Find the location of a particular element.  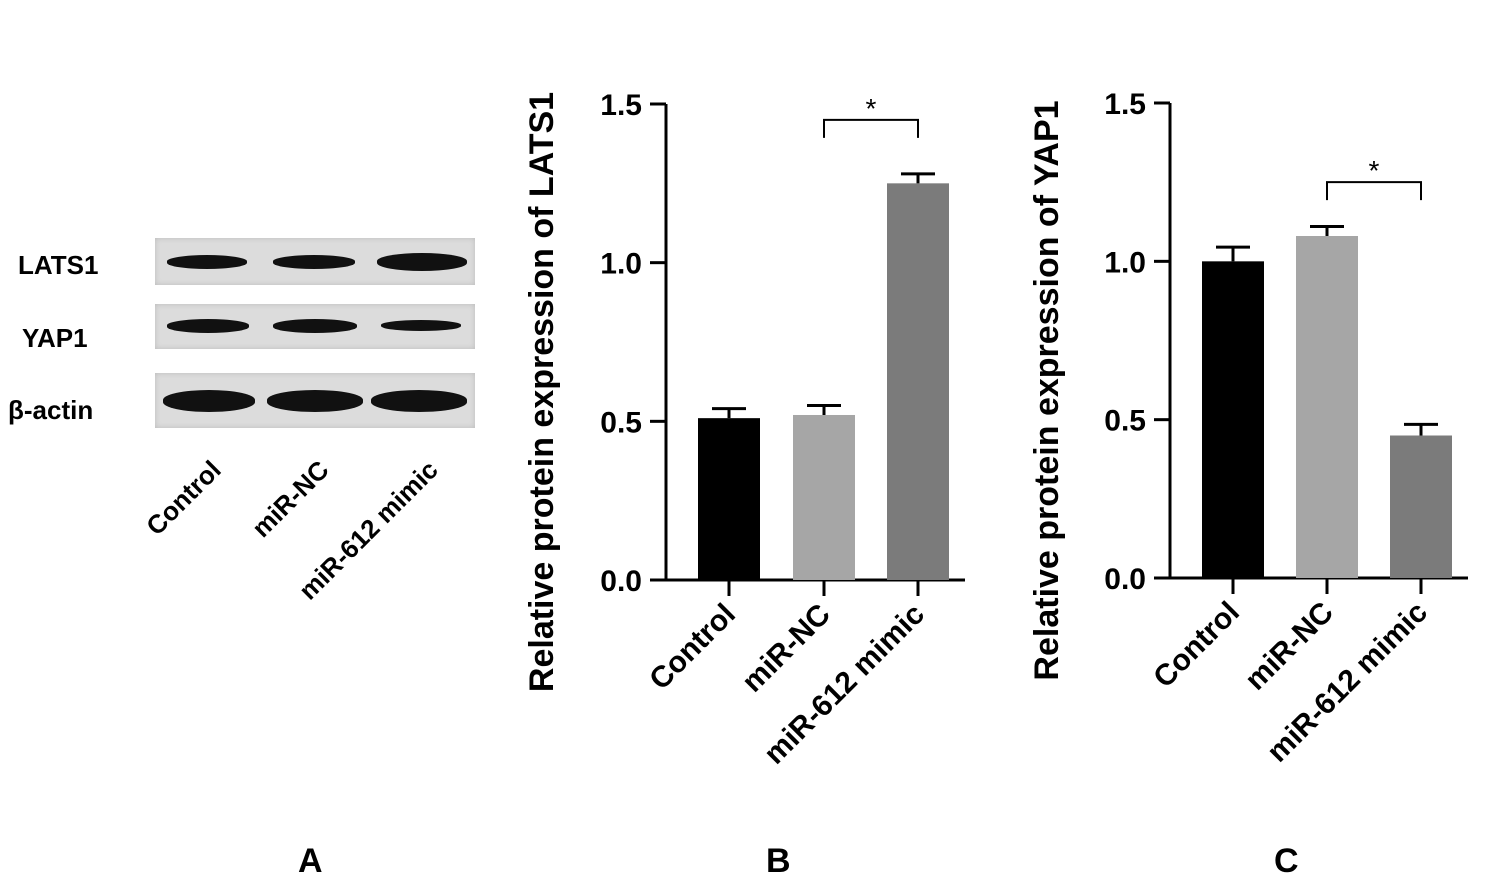

blot-strip-beta-actin is located at coordinates (315, 400).